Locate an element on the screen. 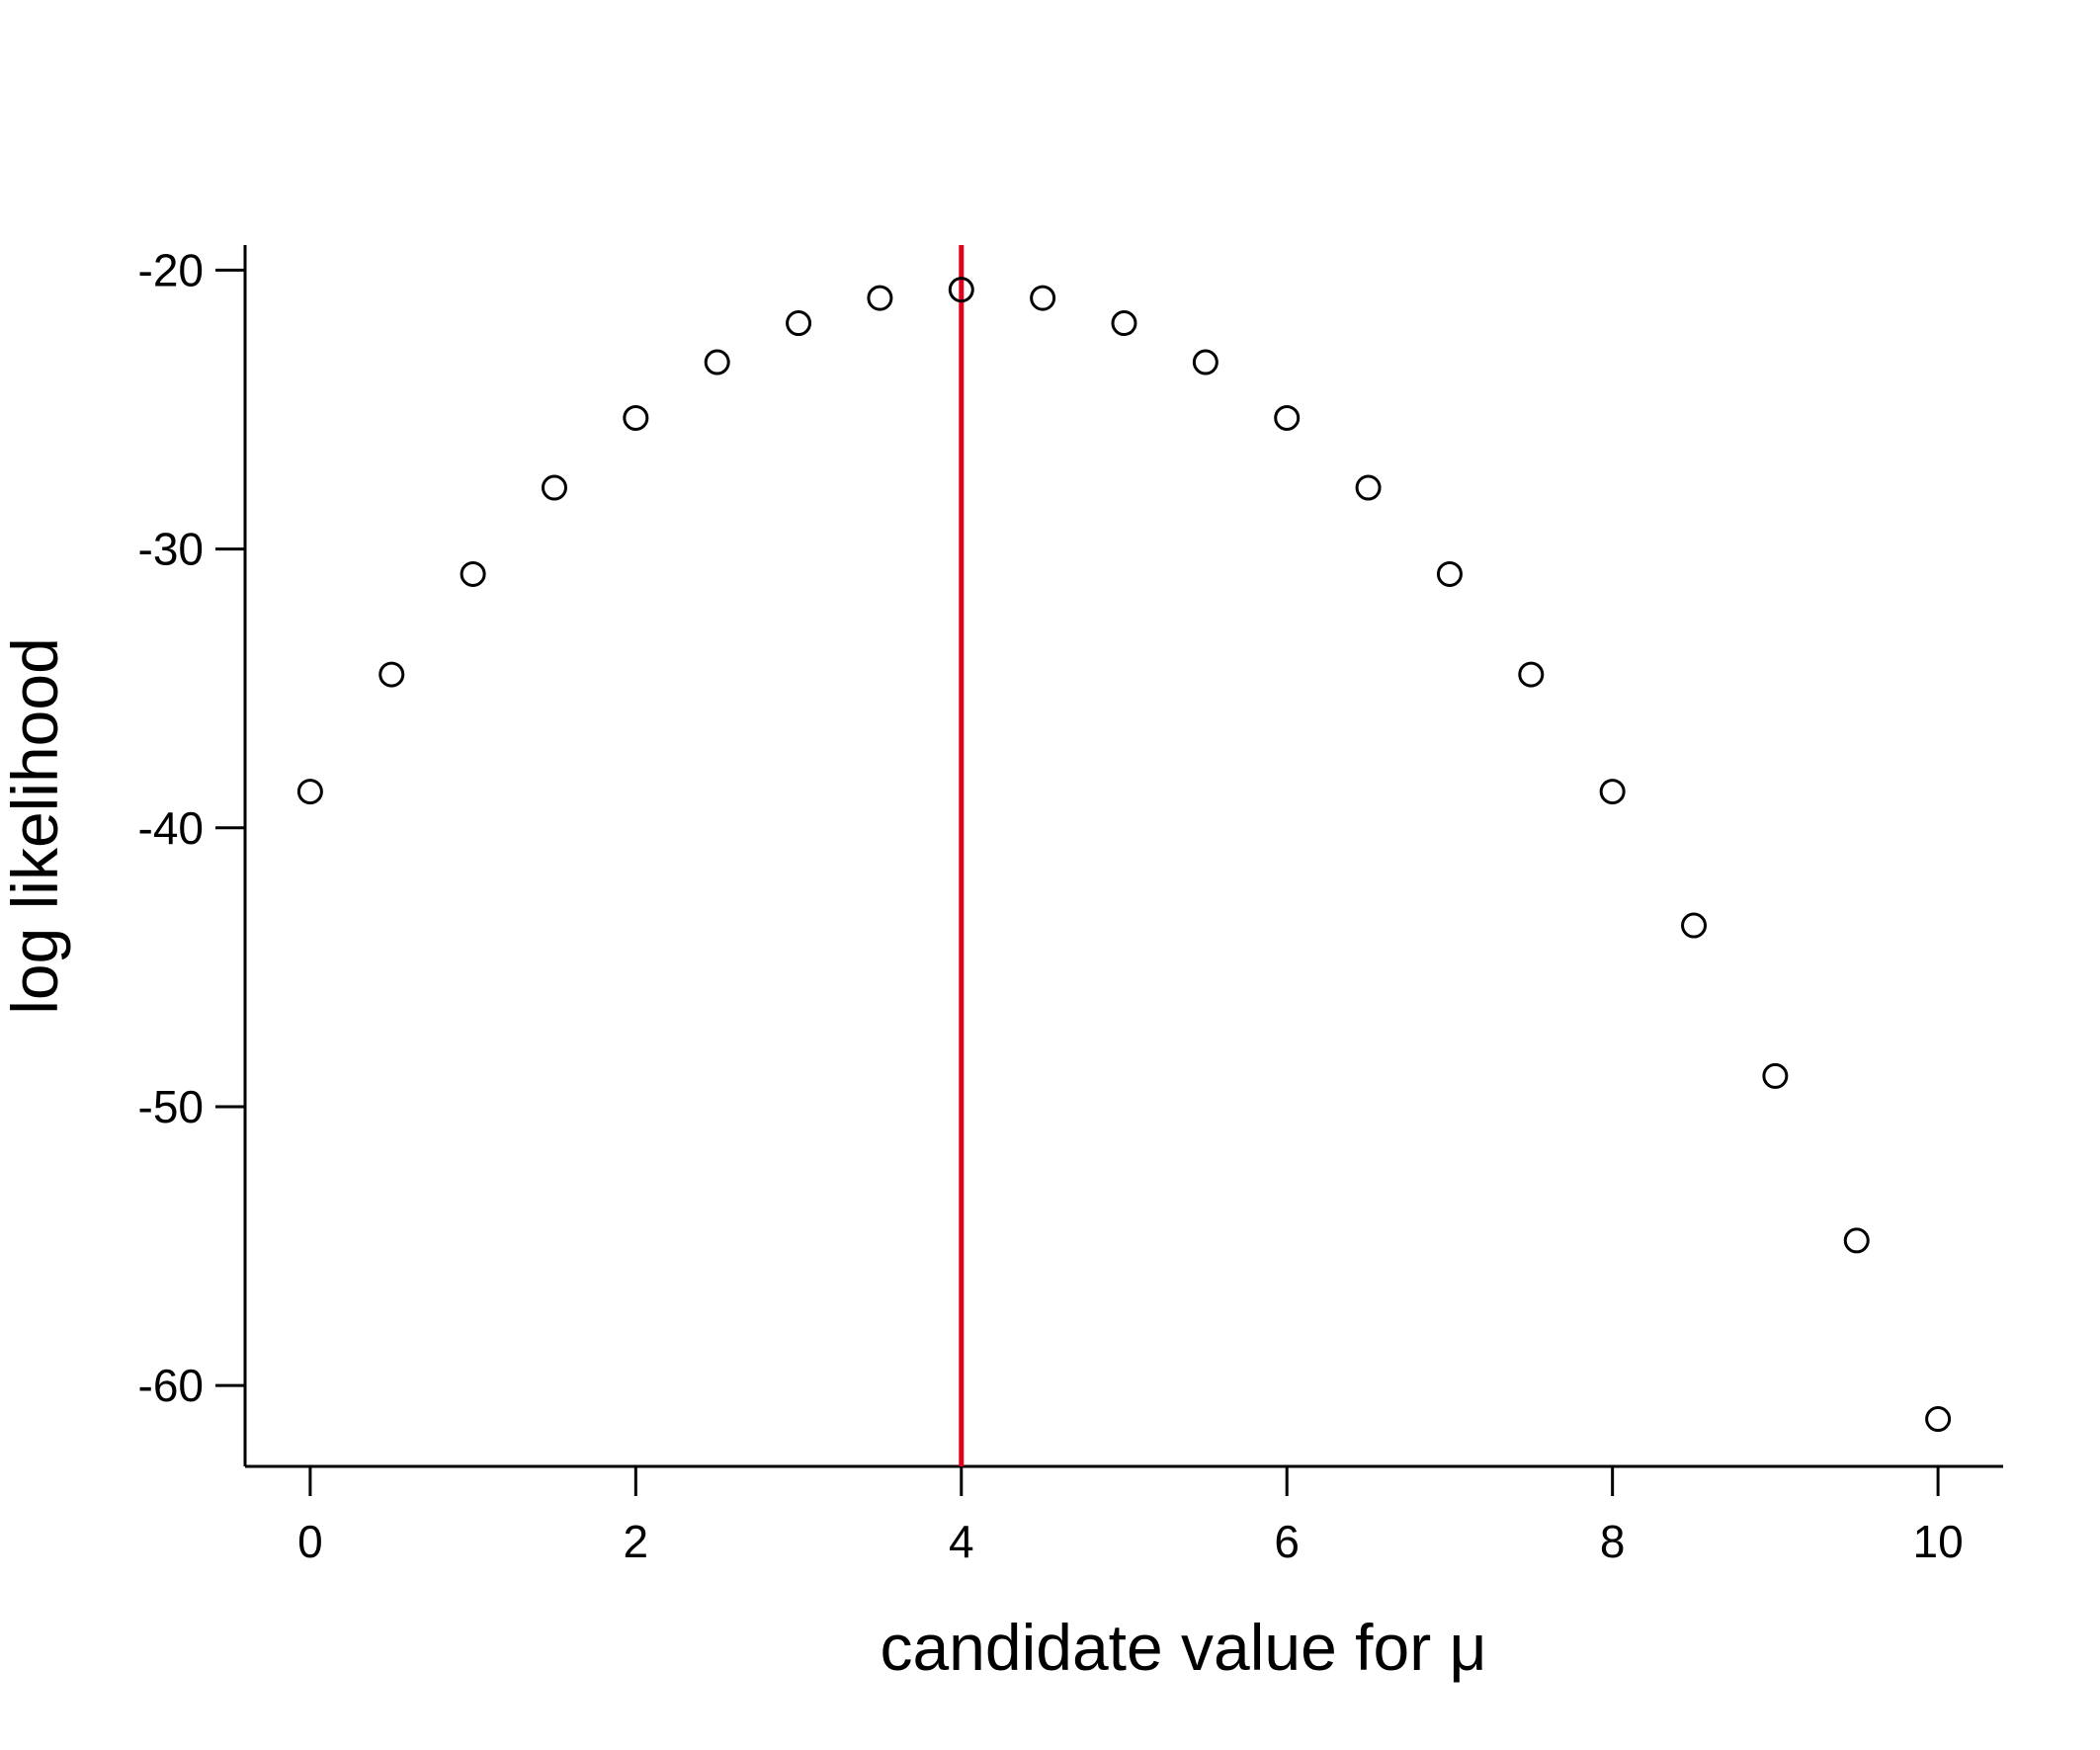 This screenshot has height=1750, width=2100. x-tick-label: 2 is located at coordinates (636, 1541).